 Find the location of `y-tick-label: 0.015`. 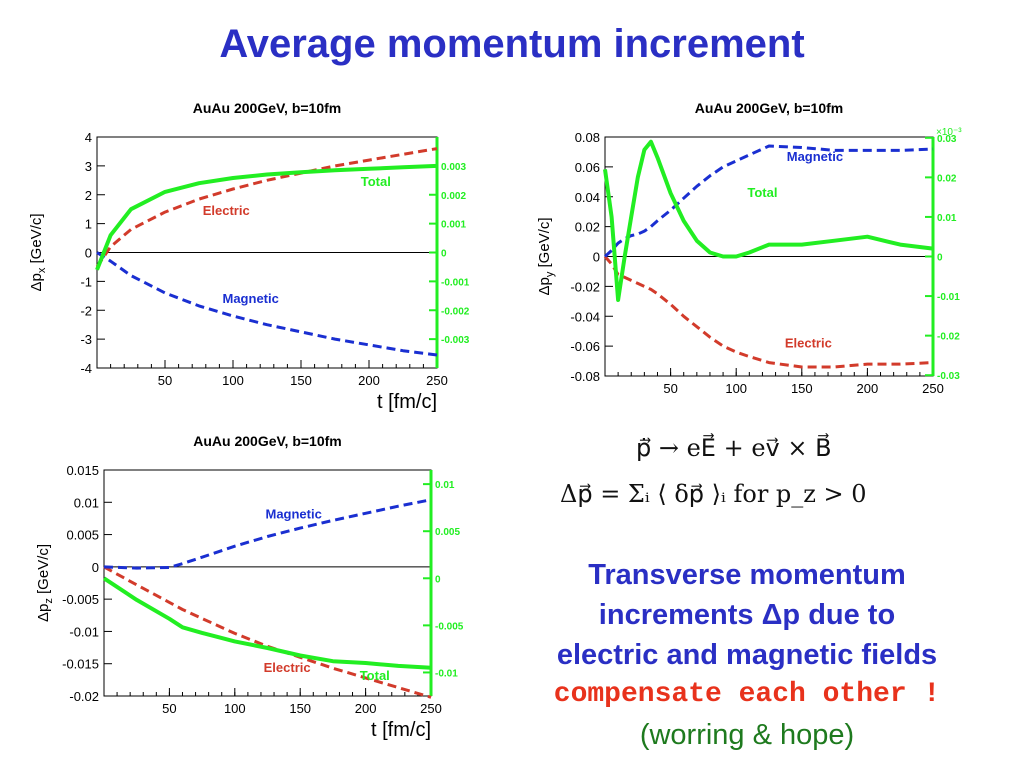

y-tick-label: 0.015 is located at coordinates (82, 470).